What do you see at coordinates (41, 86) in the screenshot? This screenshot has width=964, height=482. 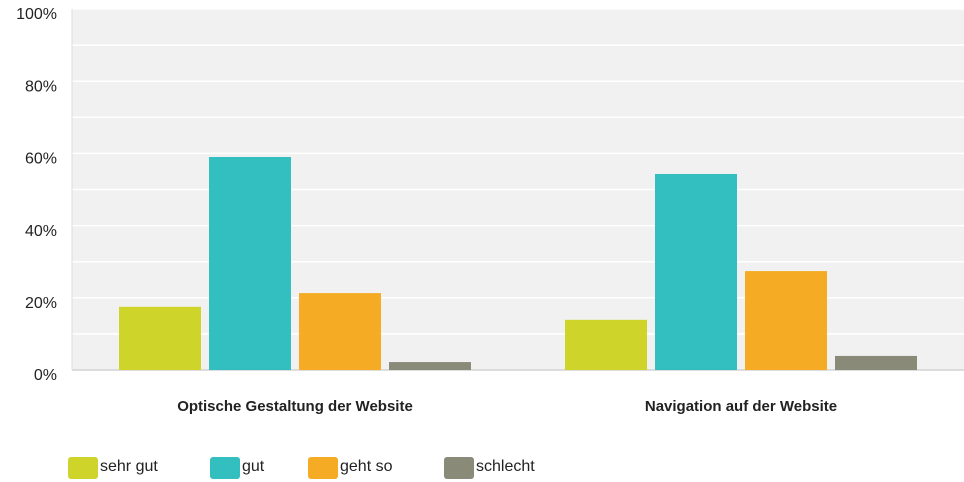 I see `y-tick-label: 80%` at bounding box center [41, 86].